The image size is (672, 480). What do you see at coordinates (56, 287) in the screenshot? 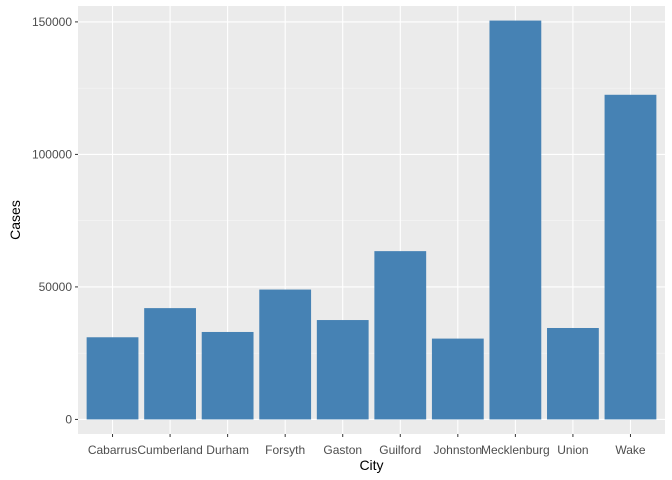
I see `y-tick-label: 50000` at bounding box center [56, 287].